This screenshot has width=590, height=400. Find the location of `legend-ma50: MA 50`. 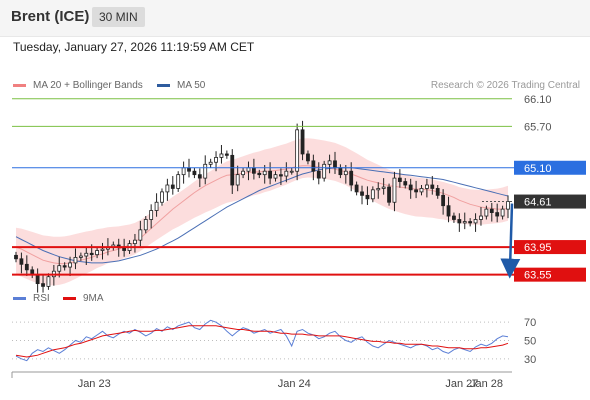

legend-ma50: MA 50 is located at coordinates (181, 85).